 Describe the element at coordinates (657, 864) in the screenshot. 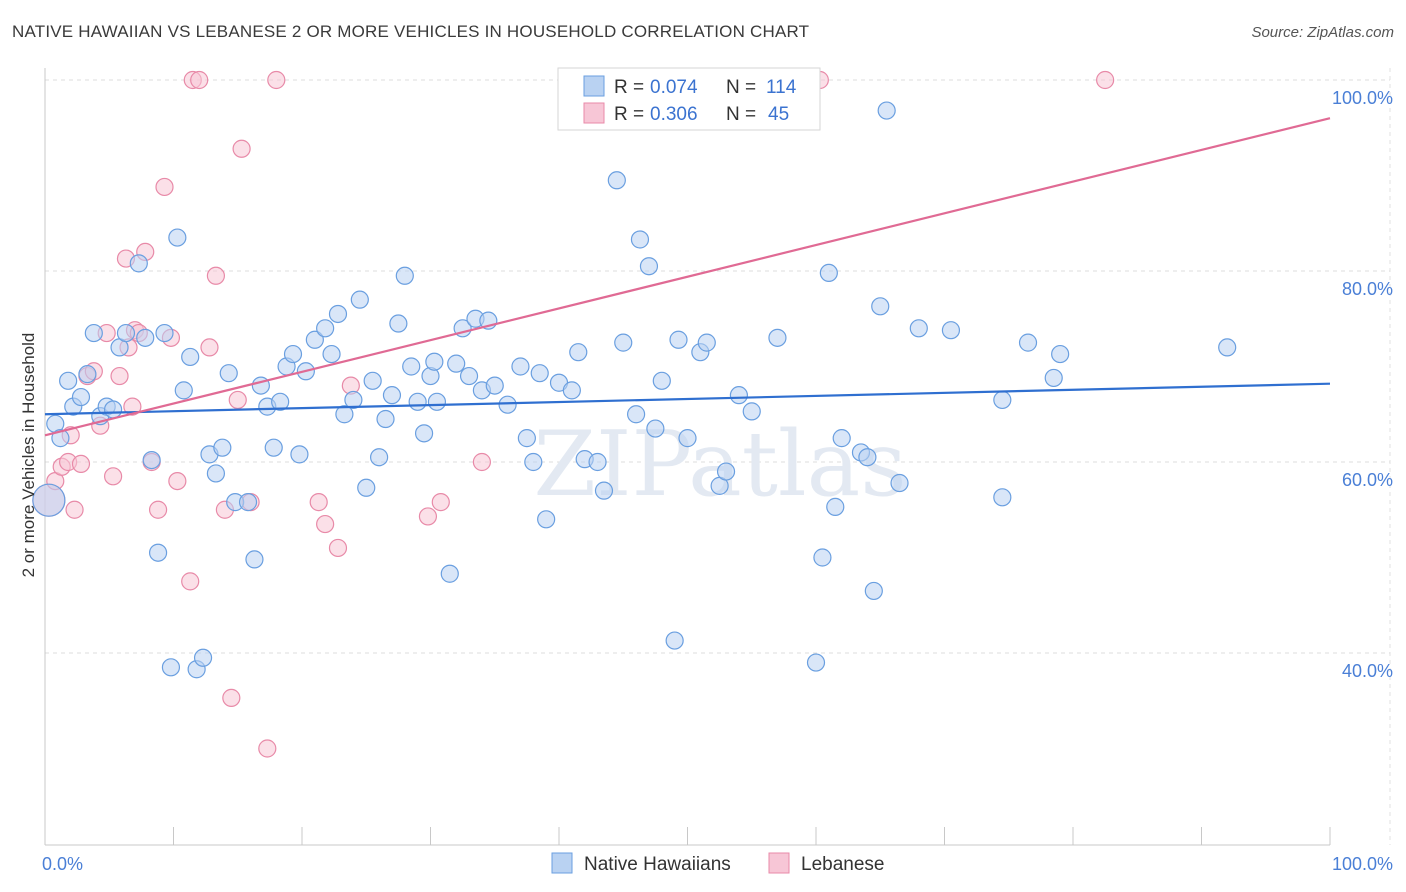

I see `bottom-legend-native-hawaiians: Native Hawaiians` at that location.